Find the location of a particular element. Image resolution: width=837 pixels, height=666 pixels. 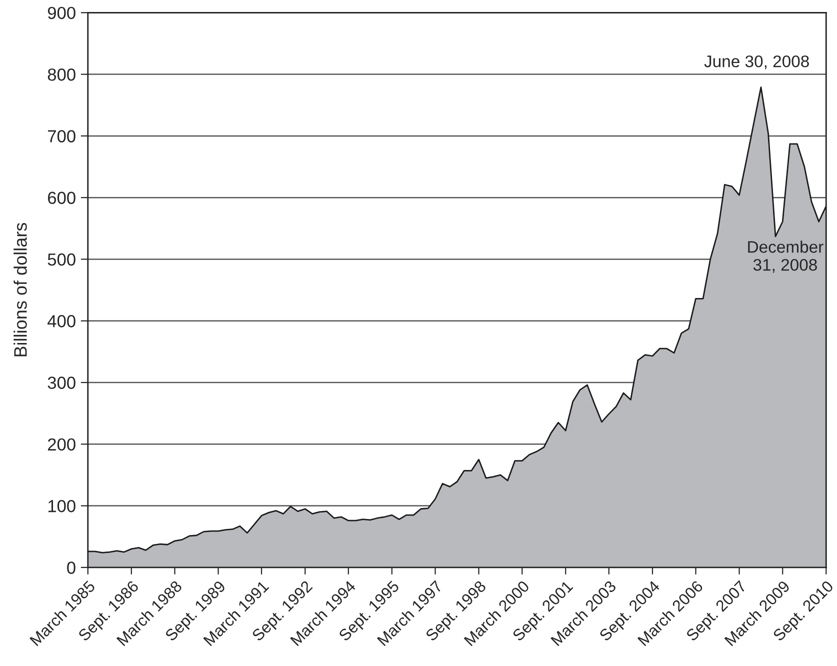

y-tick-label: 300 is located at coordinates (62, 382).